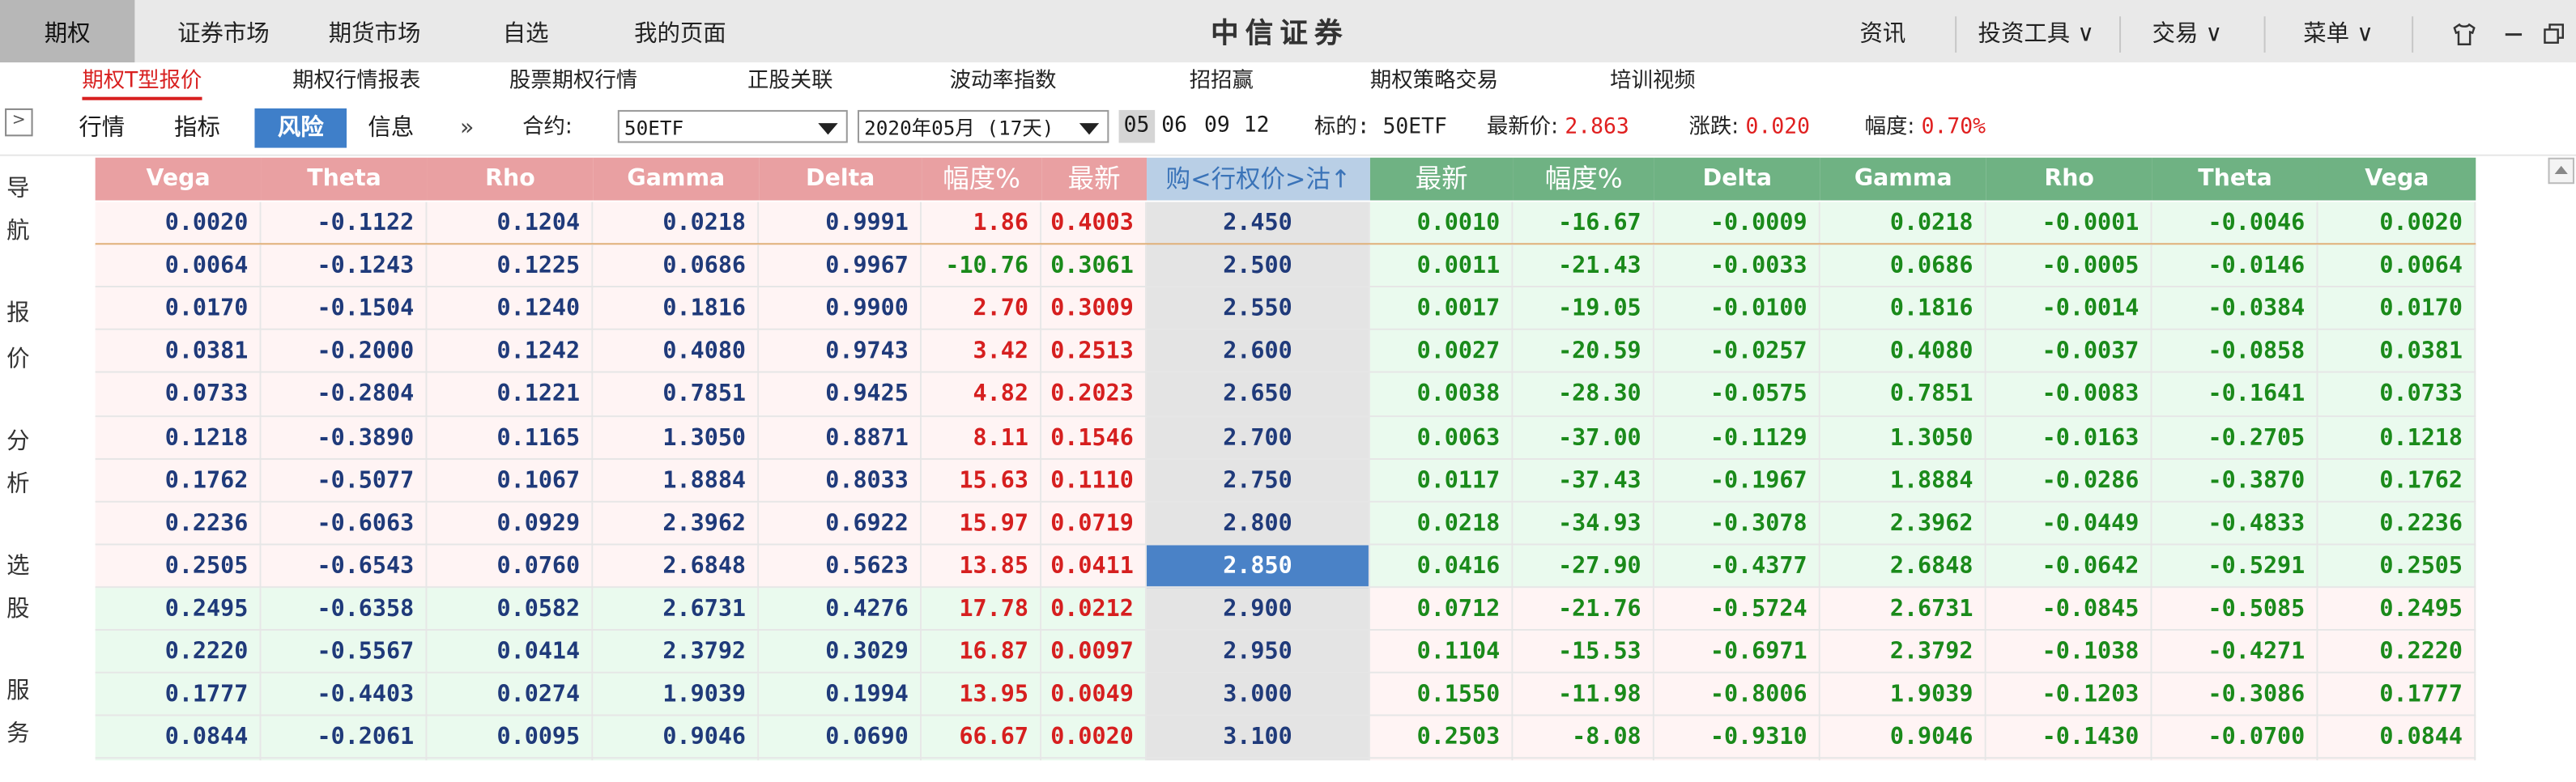 This screenshot has height=782, width=2576. What do you see at coordinates (2338, 34) in the screenshot?
I see `menu-main: 菜单 ∨` at bounding box center [2338, 34].